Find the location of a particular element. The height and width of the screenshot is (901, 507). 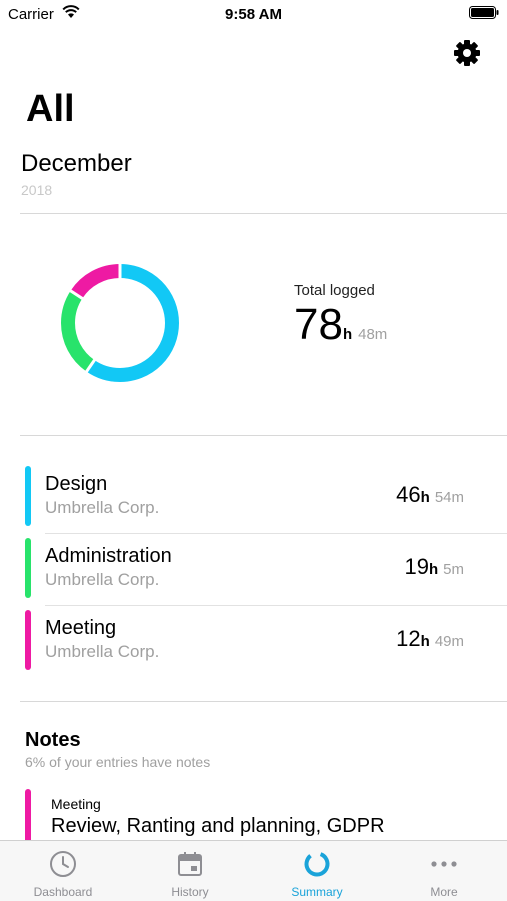

project-row-meeting: Meeting Umbrella Corp. 12h 49m is located at coordinates (253, 642).